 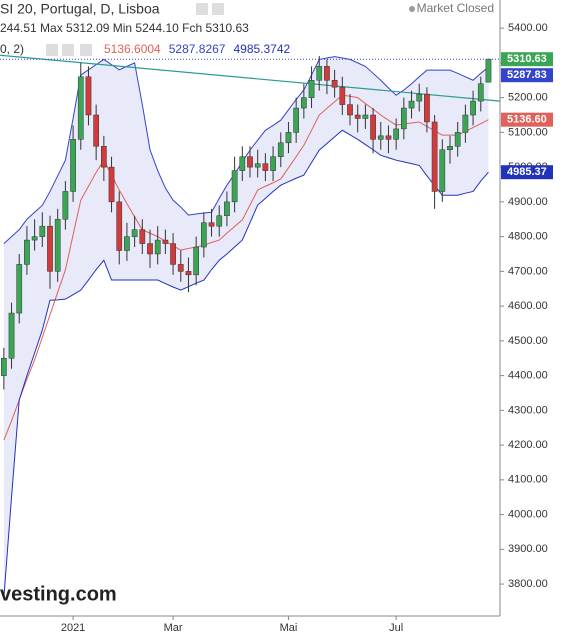 I want to click on y-tick-label: 4600.00, so click(x=528, y=306).